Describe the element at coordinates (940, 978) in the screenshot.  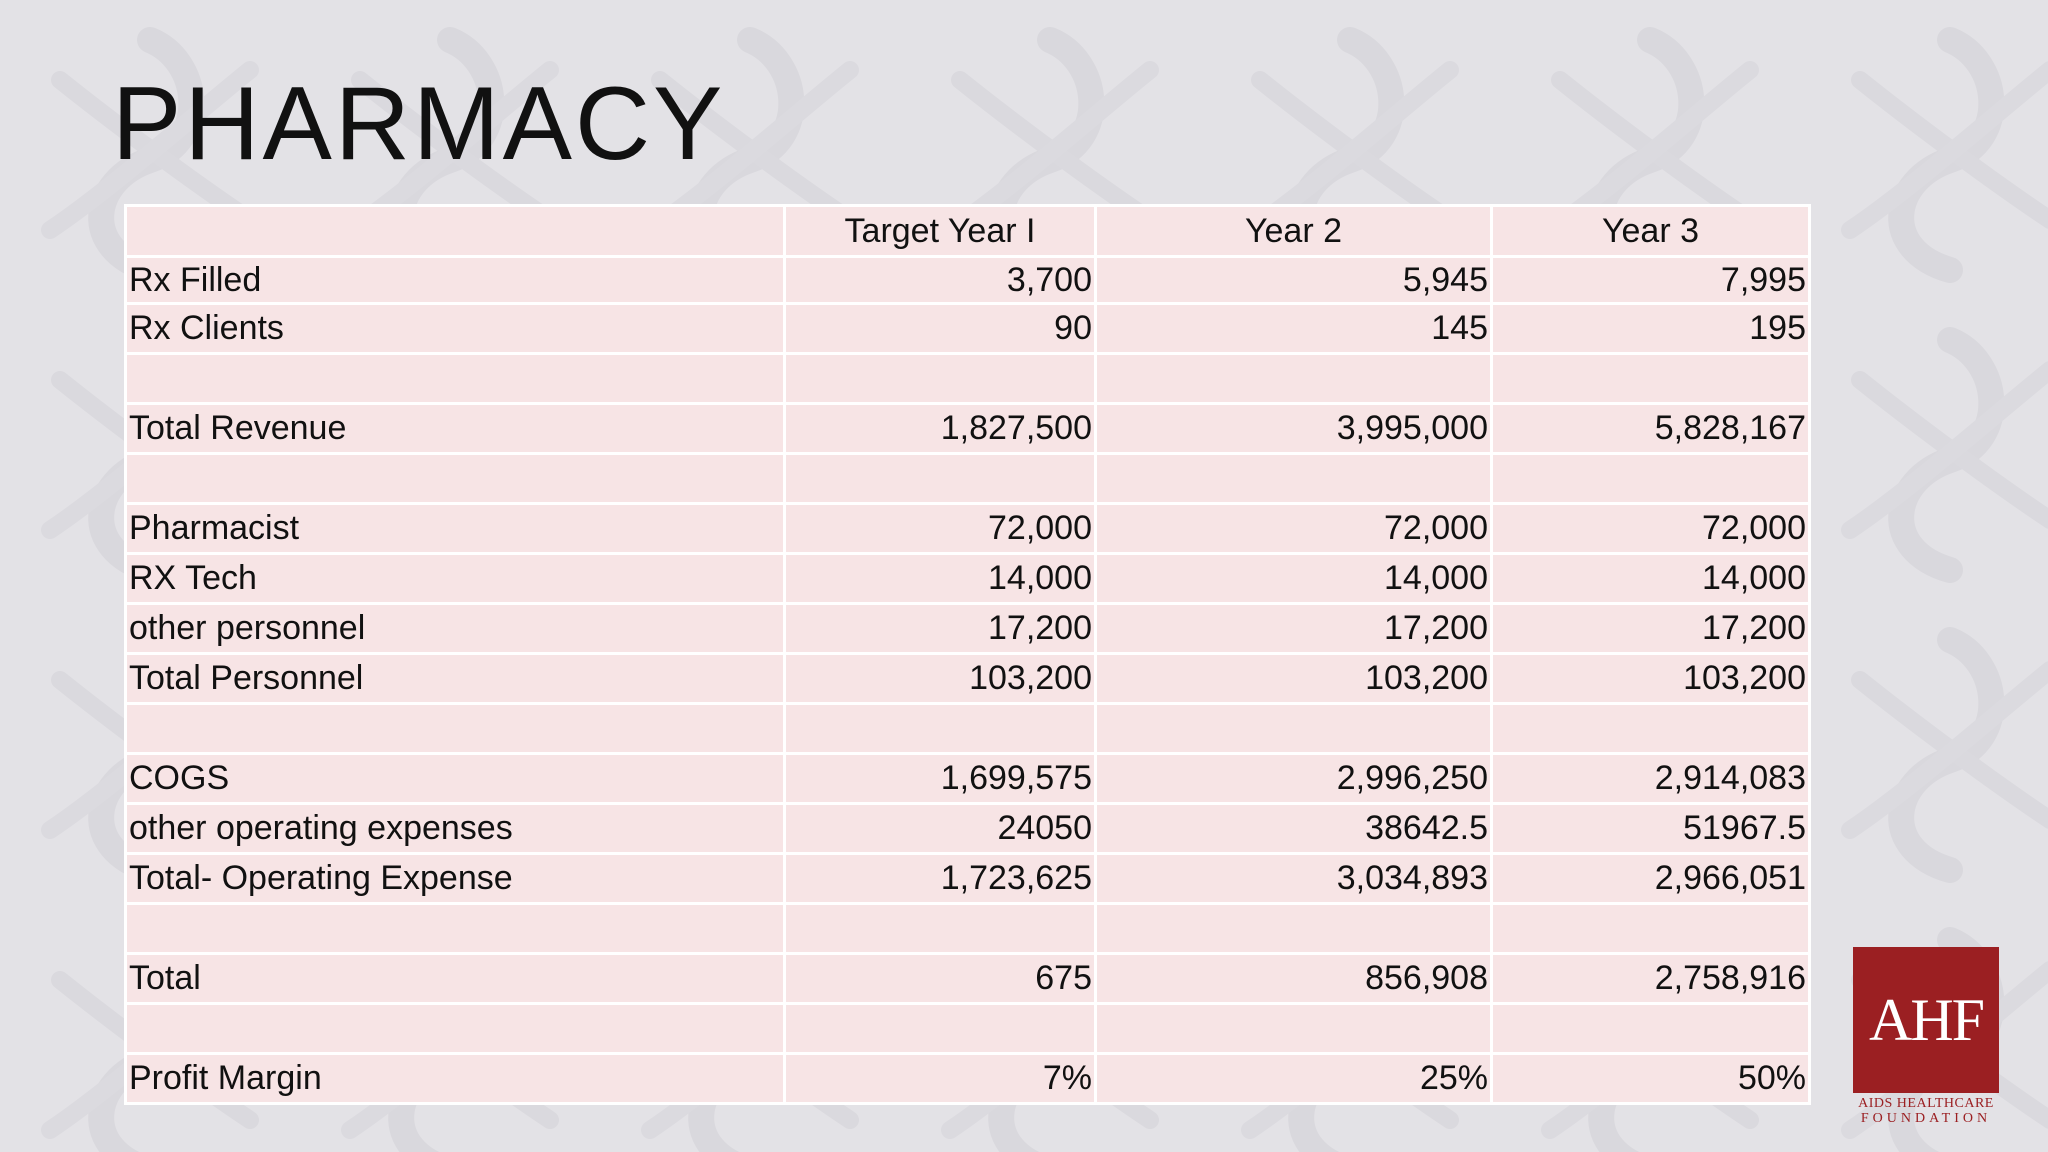
I see `table-cell: 675` at that location.